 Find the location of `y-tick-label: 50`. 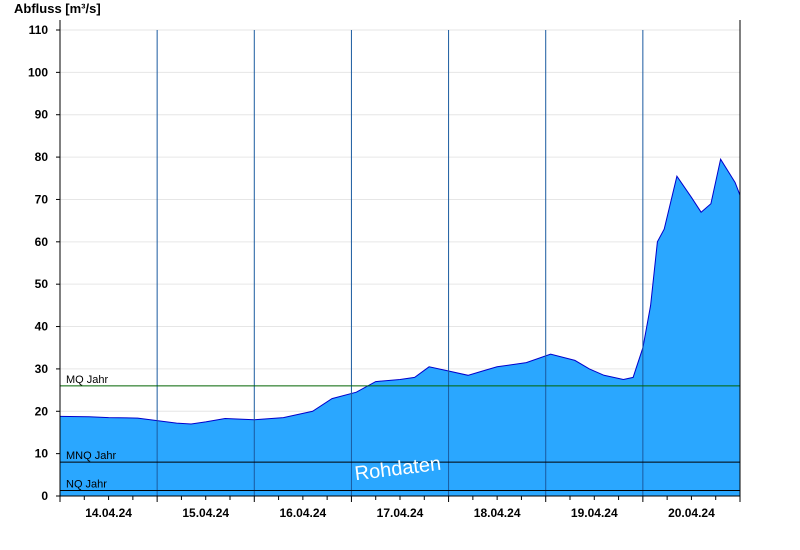

y-tick-label: 50 is located at coordinates (42, 284).